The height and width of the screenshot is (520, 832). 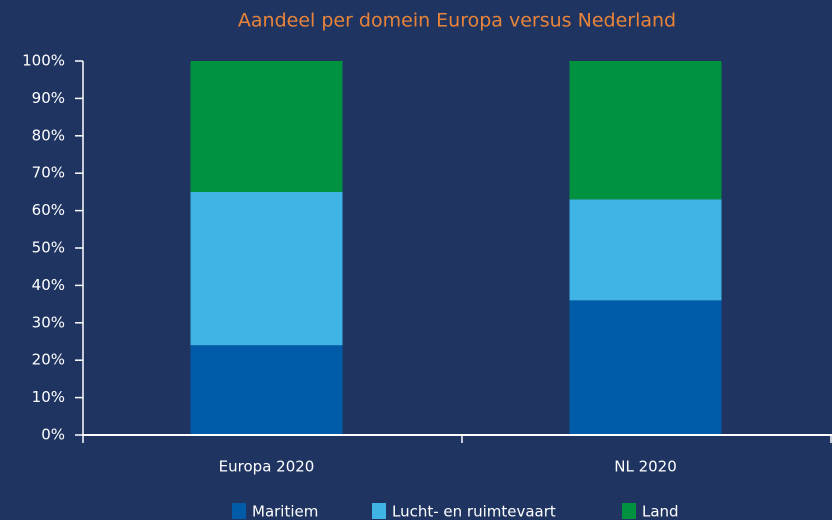 What do you see at coordinates (48, 173) in the screenshot?
I see `y-tick-label: 70%` at bounding box center [48, 173].